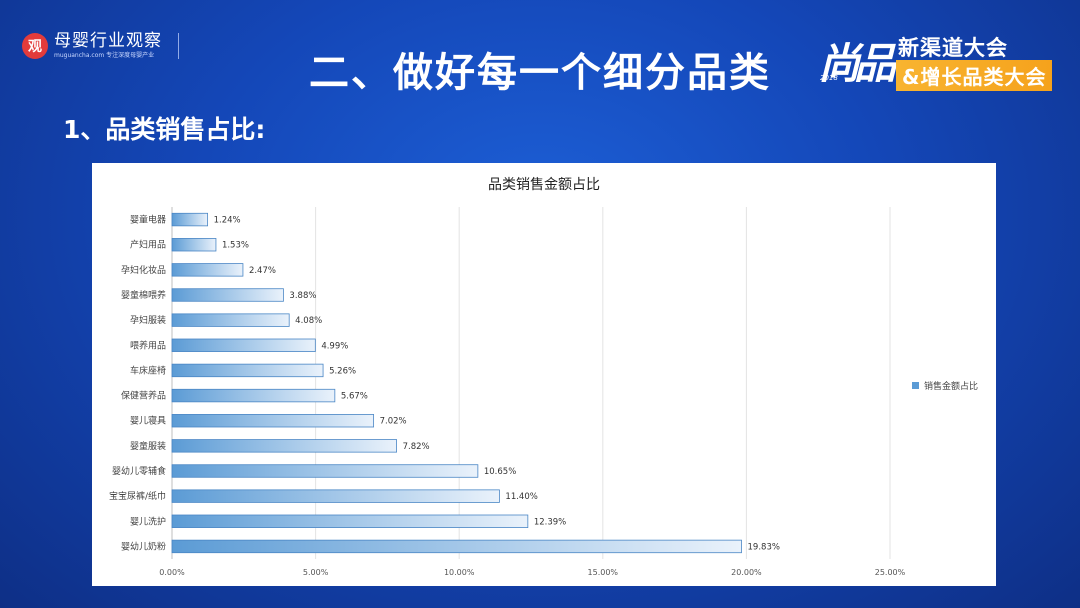 The width and height of the screenshot is (1080, 608). I want to click on logo: 观 母婴行业观察 muguancha.com 专注深度母婴产业, so click(100, 46).